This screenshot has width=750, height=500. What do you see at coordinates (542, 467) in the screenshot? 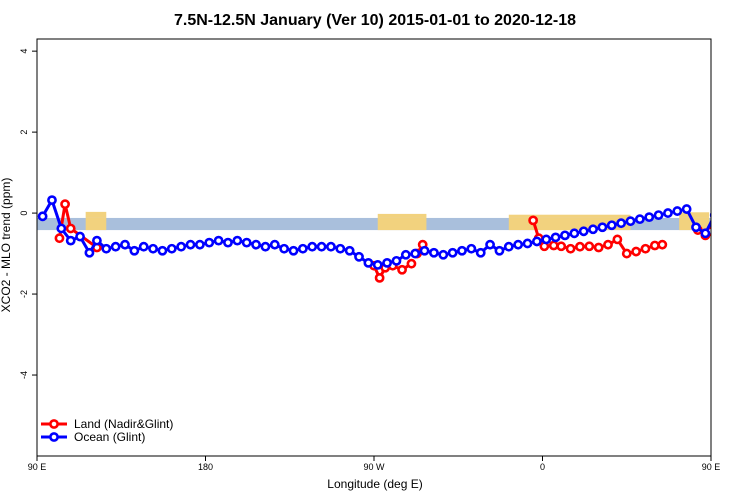
I see `x-tick-label: 0` at bounding box center [542, 467].